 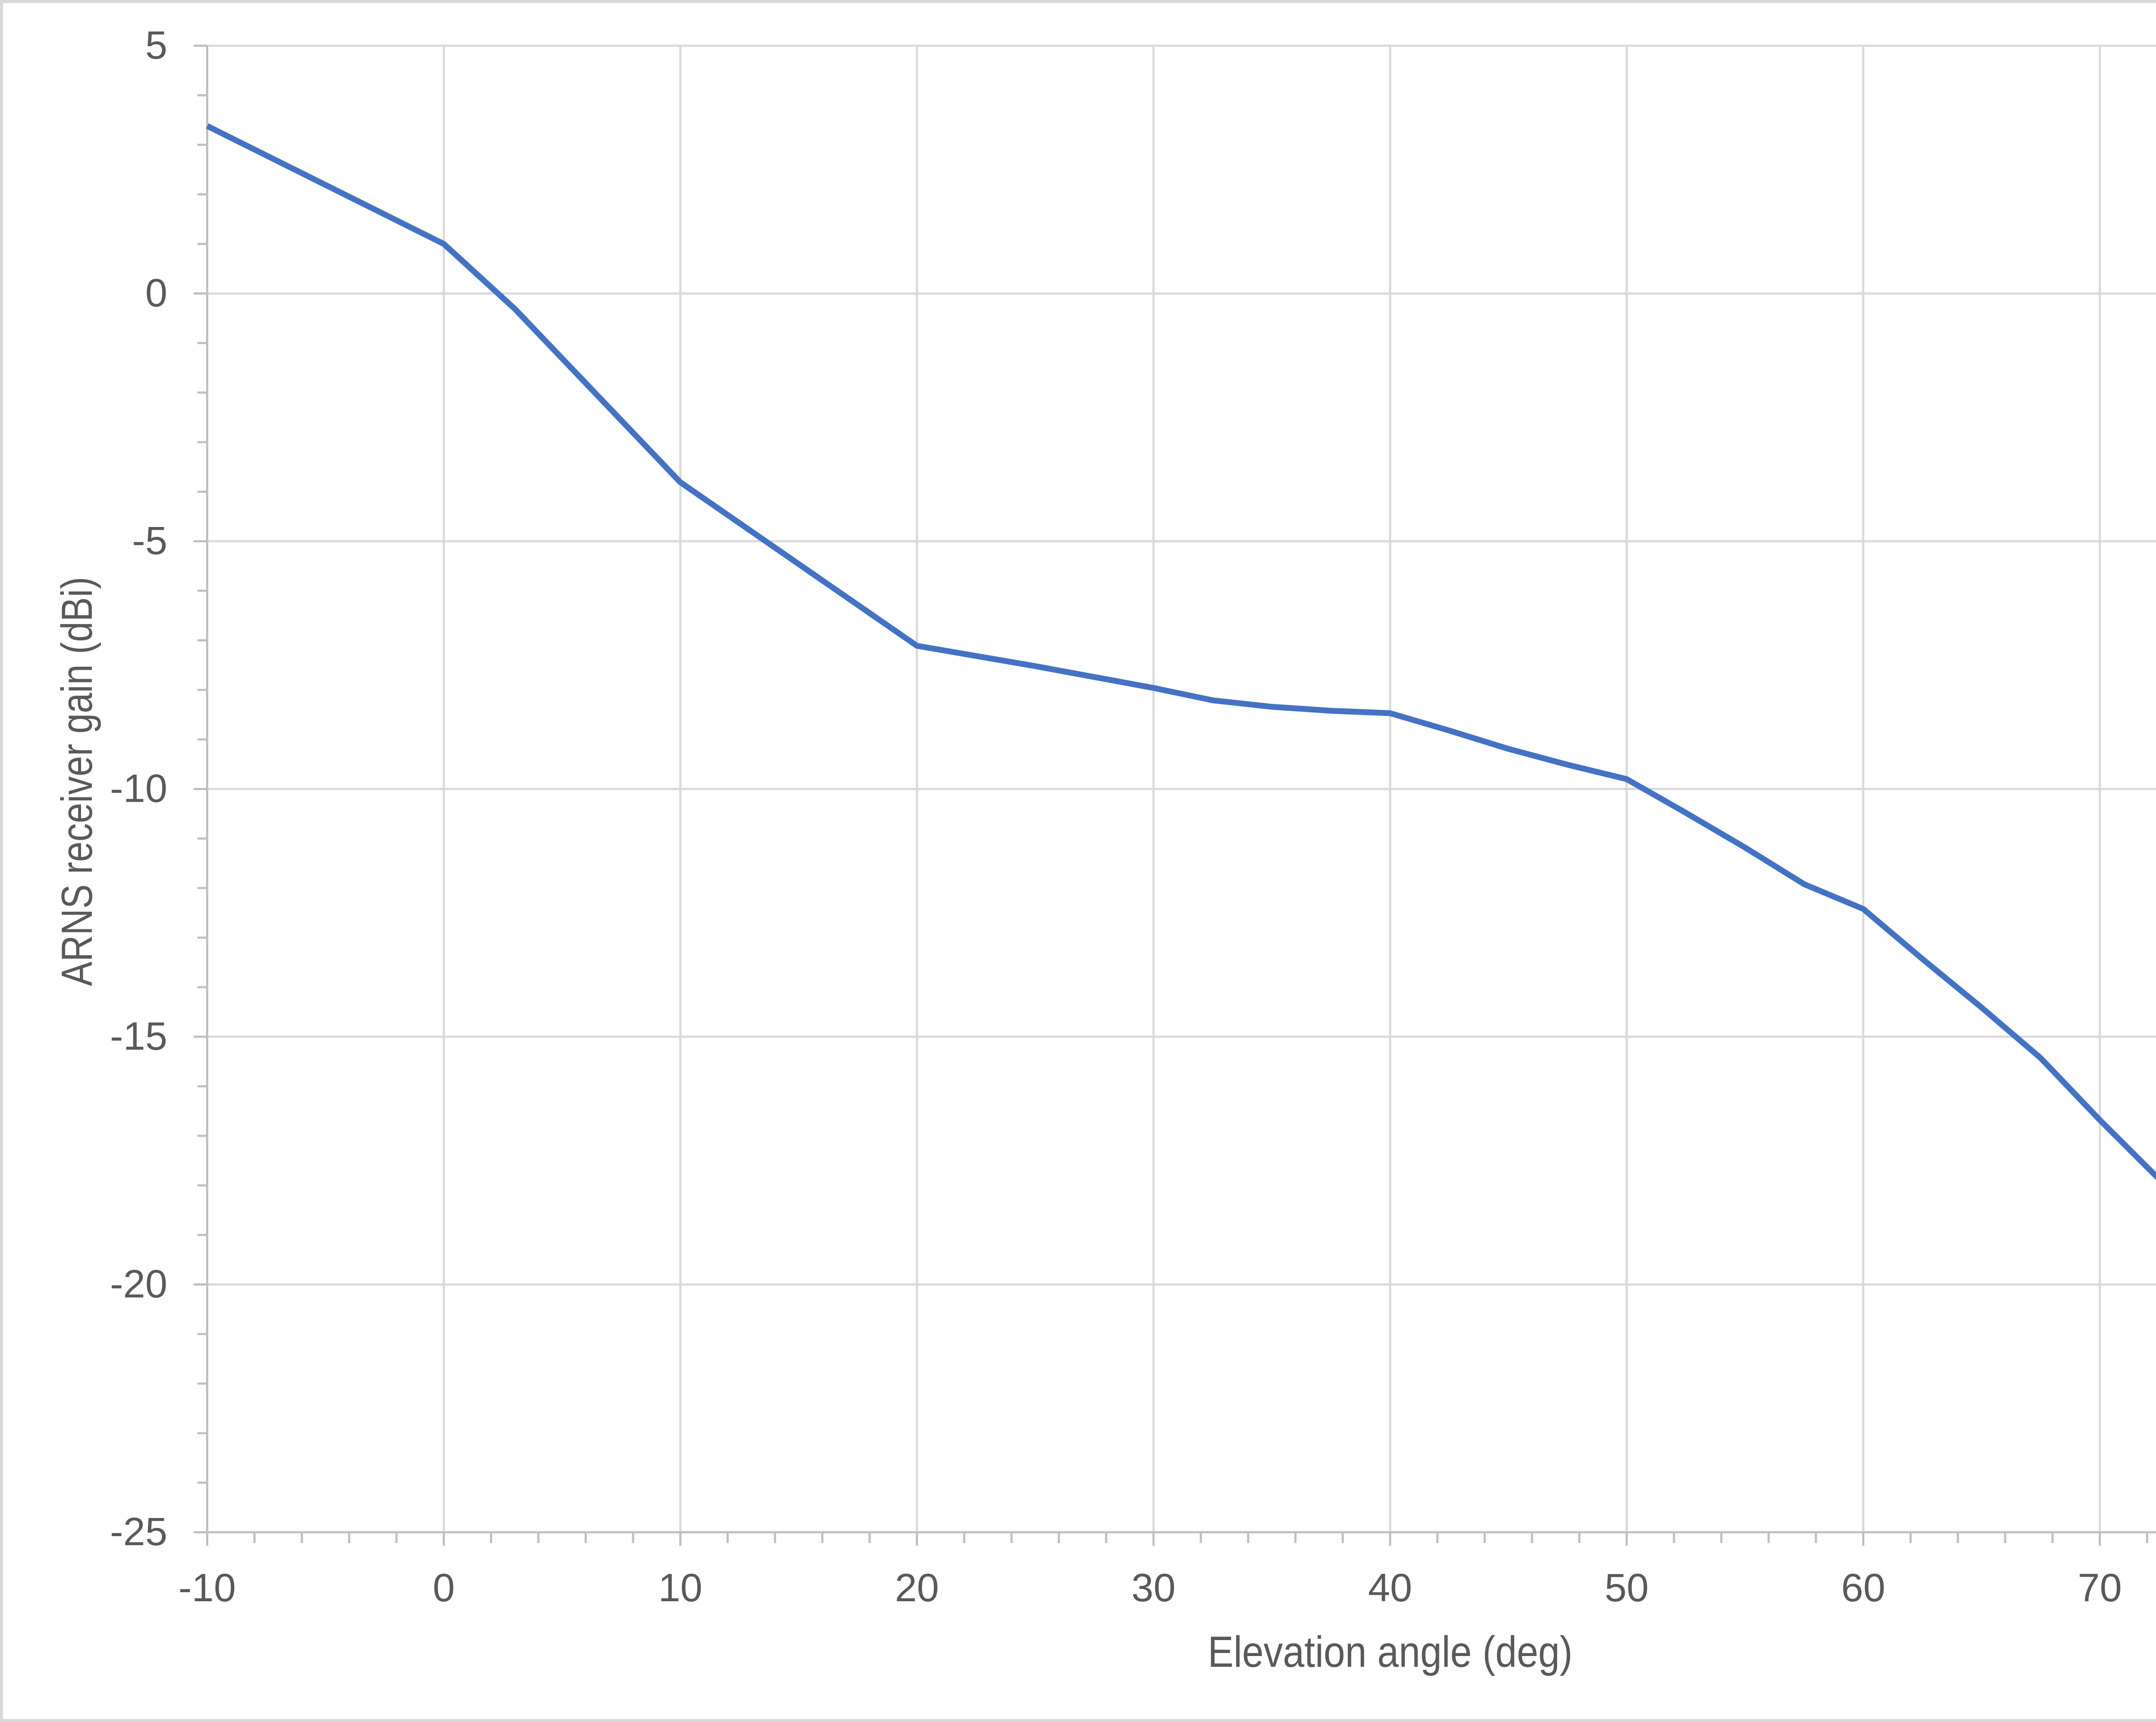 I want to click on svg-text: 20, so click(x=917, y=1588).